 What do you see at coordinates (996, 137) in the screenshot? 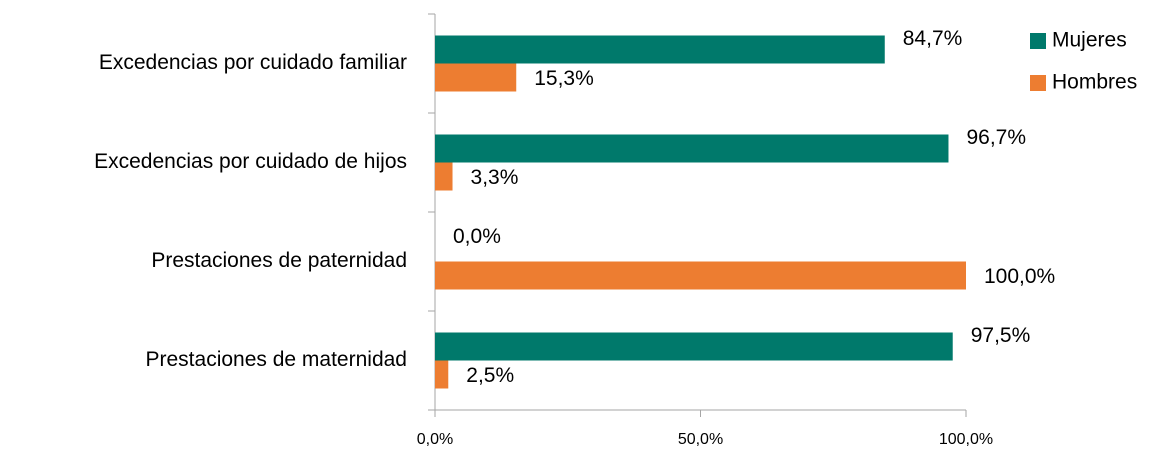
I see `data-label: 96,7%` at bounding box center [996, 137].